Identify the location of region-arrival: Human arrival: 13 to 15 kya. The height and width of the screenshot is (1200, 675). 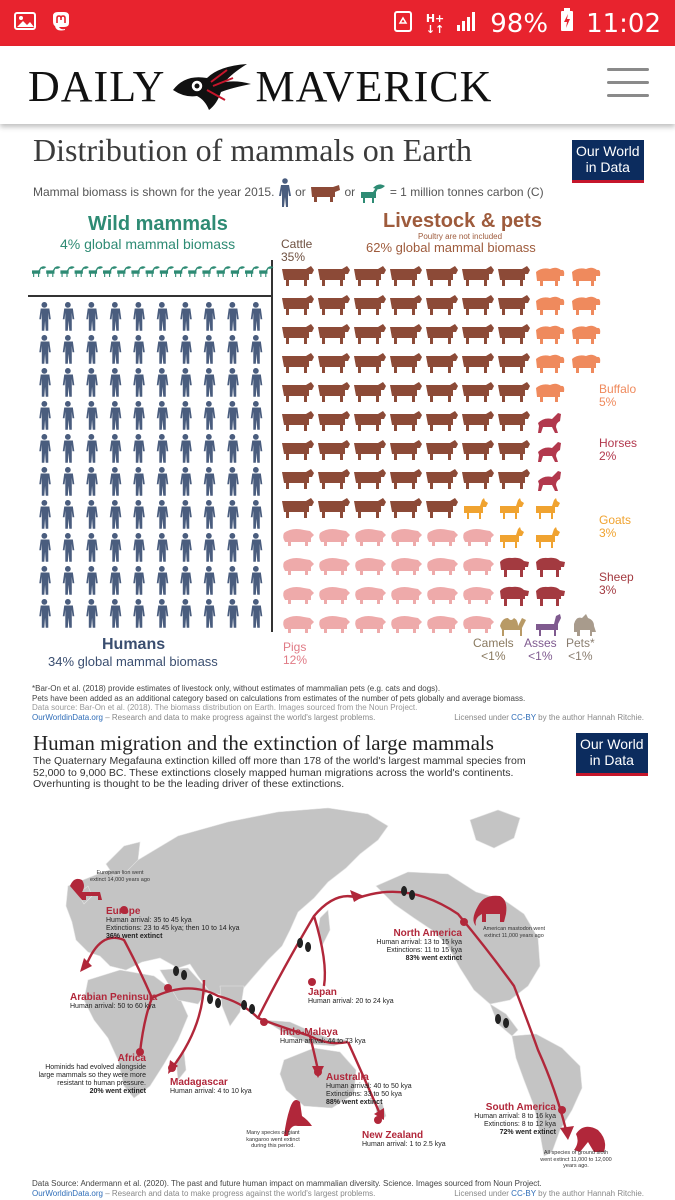
(419, 942).